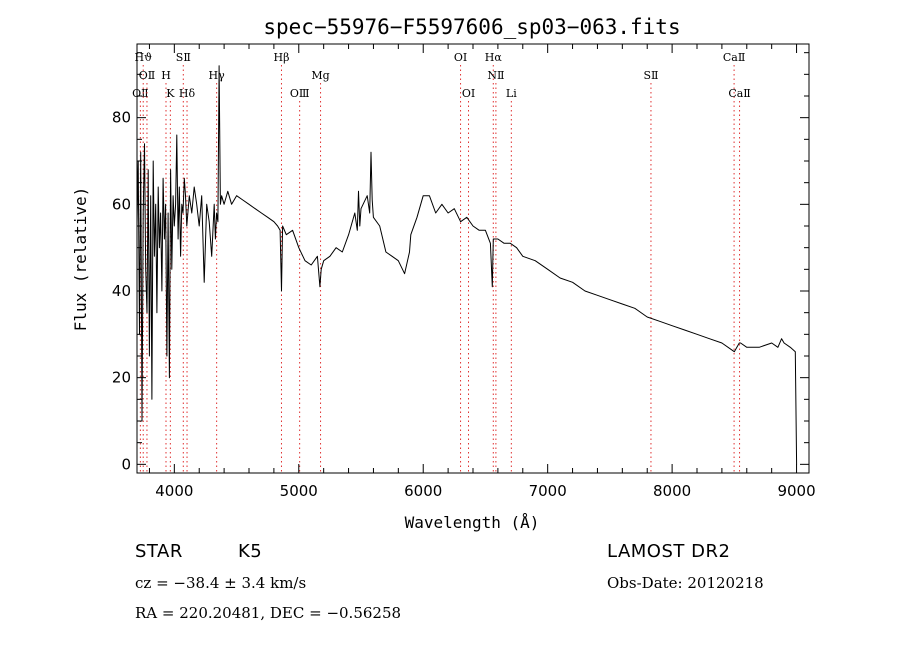  Describe the element at coordinates (159, 551) in the screenshot. I see `class-label: STAR` at that location.